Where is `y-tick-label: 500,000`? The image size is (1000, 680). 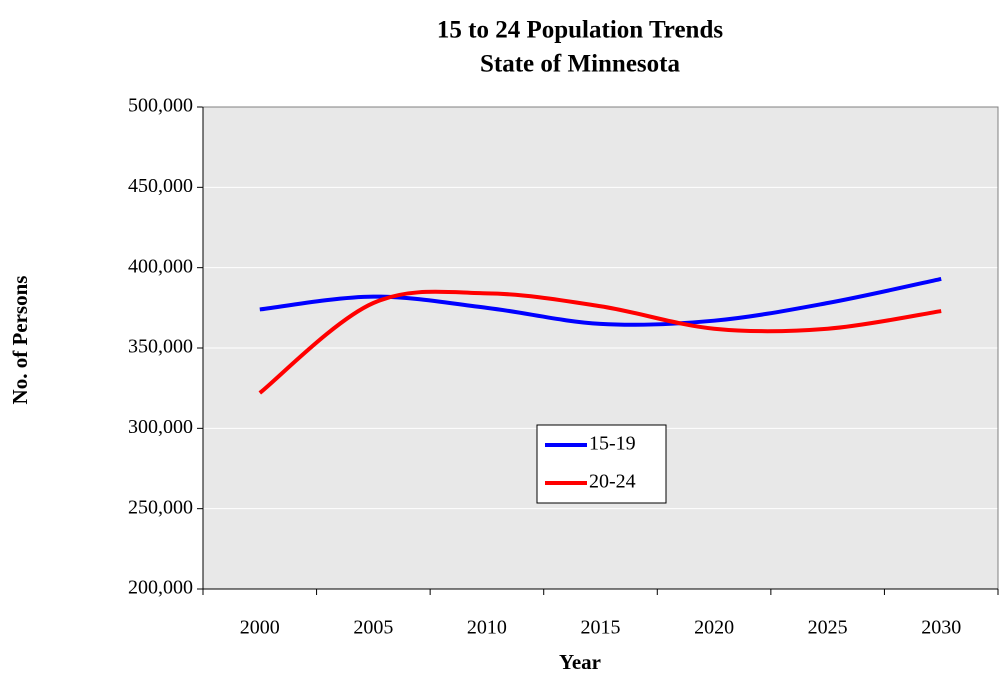 y-tick-label: 500,000 is located at coordinates (160, 106).